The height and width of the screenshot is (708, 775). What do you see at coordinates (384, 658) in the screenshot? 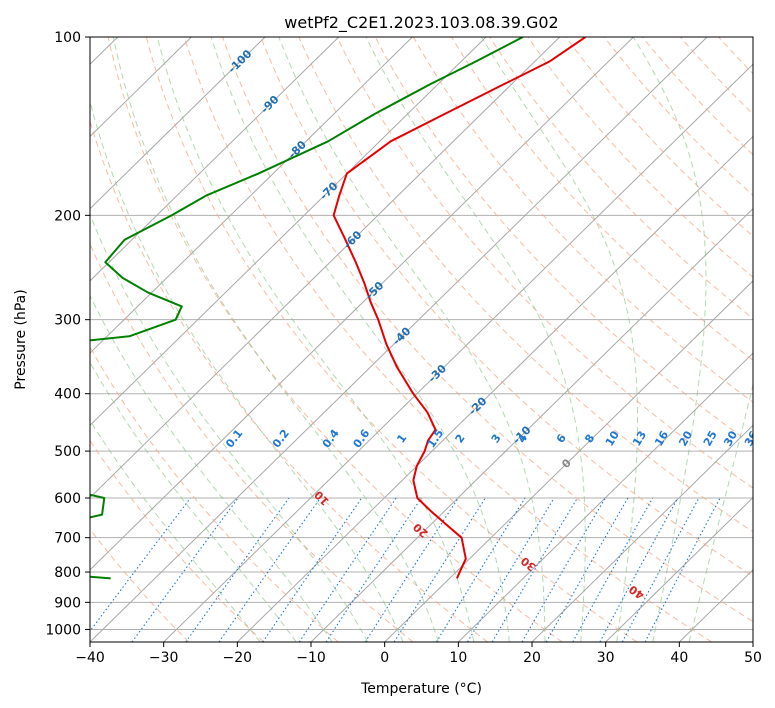
I see `x-tick-label: 0` at bounding box center [384, 658].